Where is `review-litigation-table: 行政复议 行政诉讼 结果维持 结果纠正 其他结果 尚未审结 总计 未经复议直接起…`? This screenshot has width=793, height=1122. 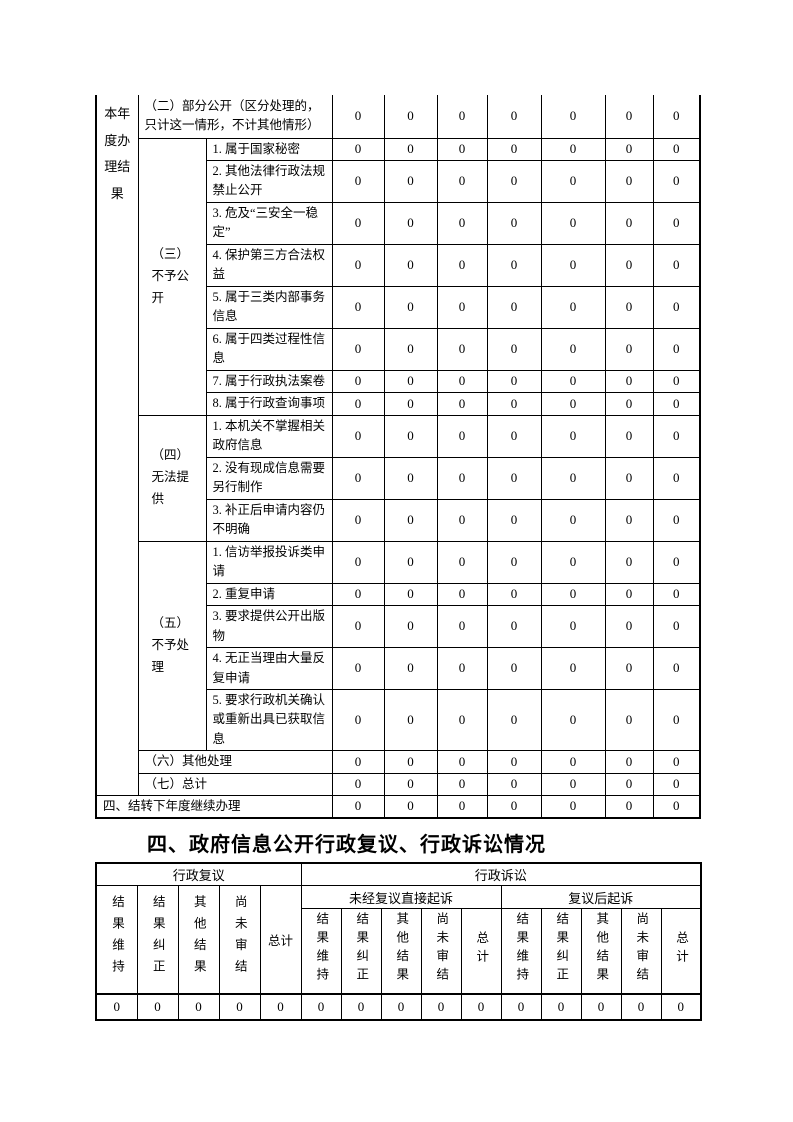 review-litigation-table: 行政复议 行政诉讼 结果维持 结果纠正 其他结果 尚未审结 总计 未经复议直接起… is located at coordinates (399, 942).